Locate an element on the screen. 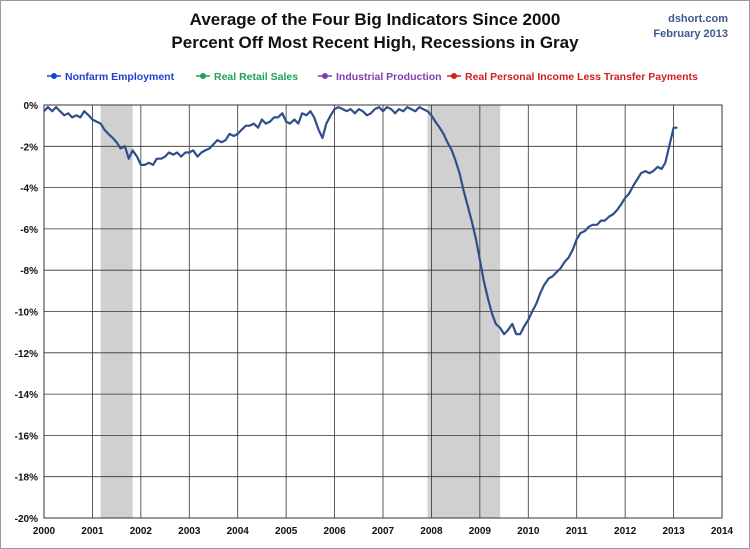 The width and height of the screenshot is (750, 549). x-tick-label: 2001 is located at coordinates (92, 531).